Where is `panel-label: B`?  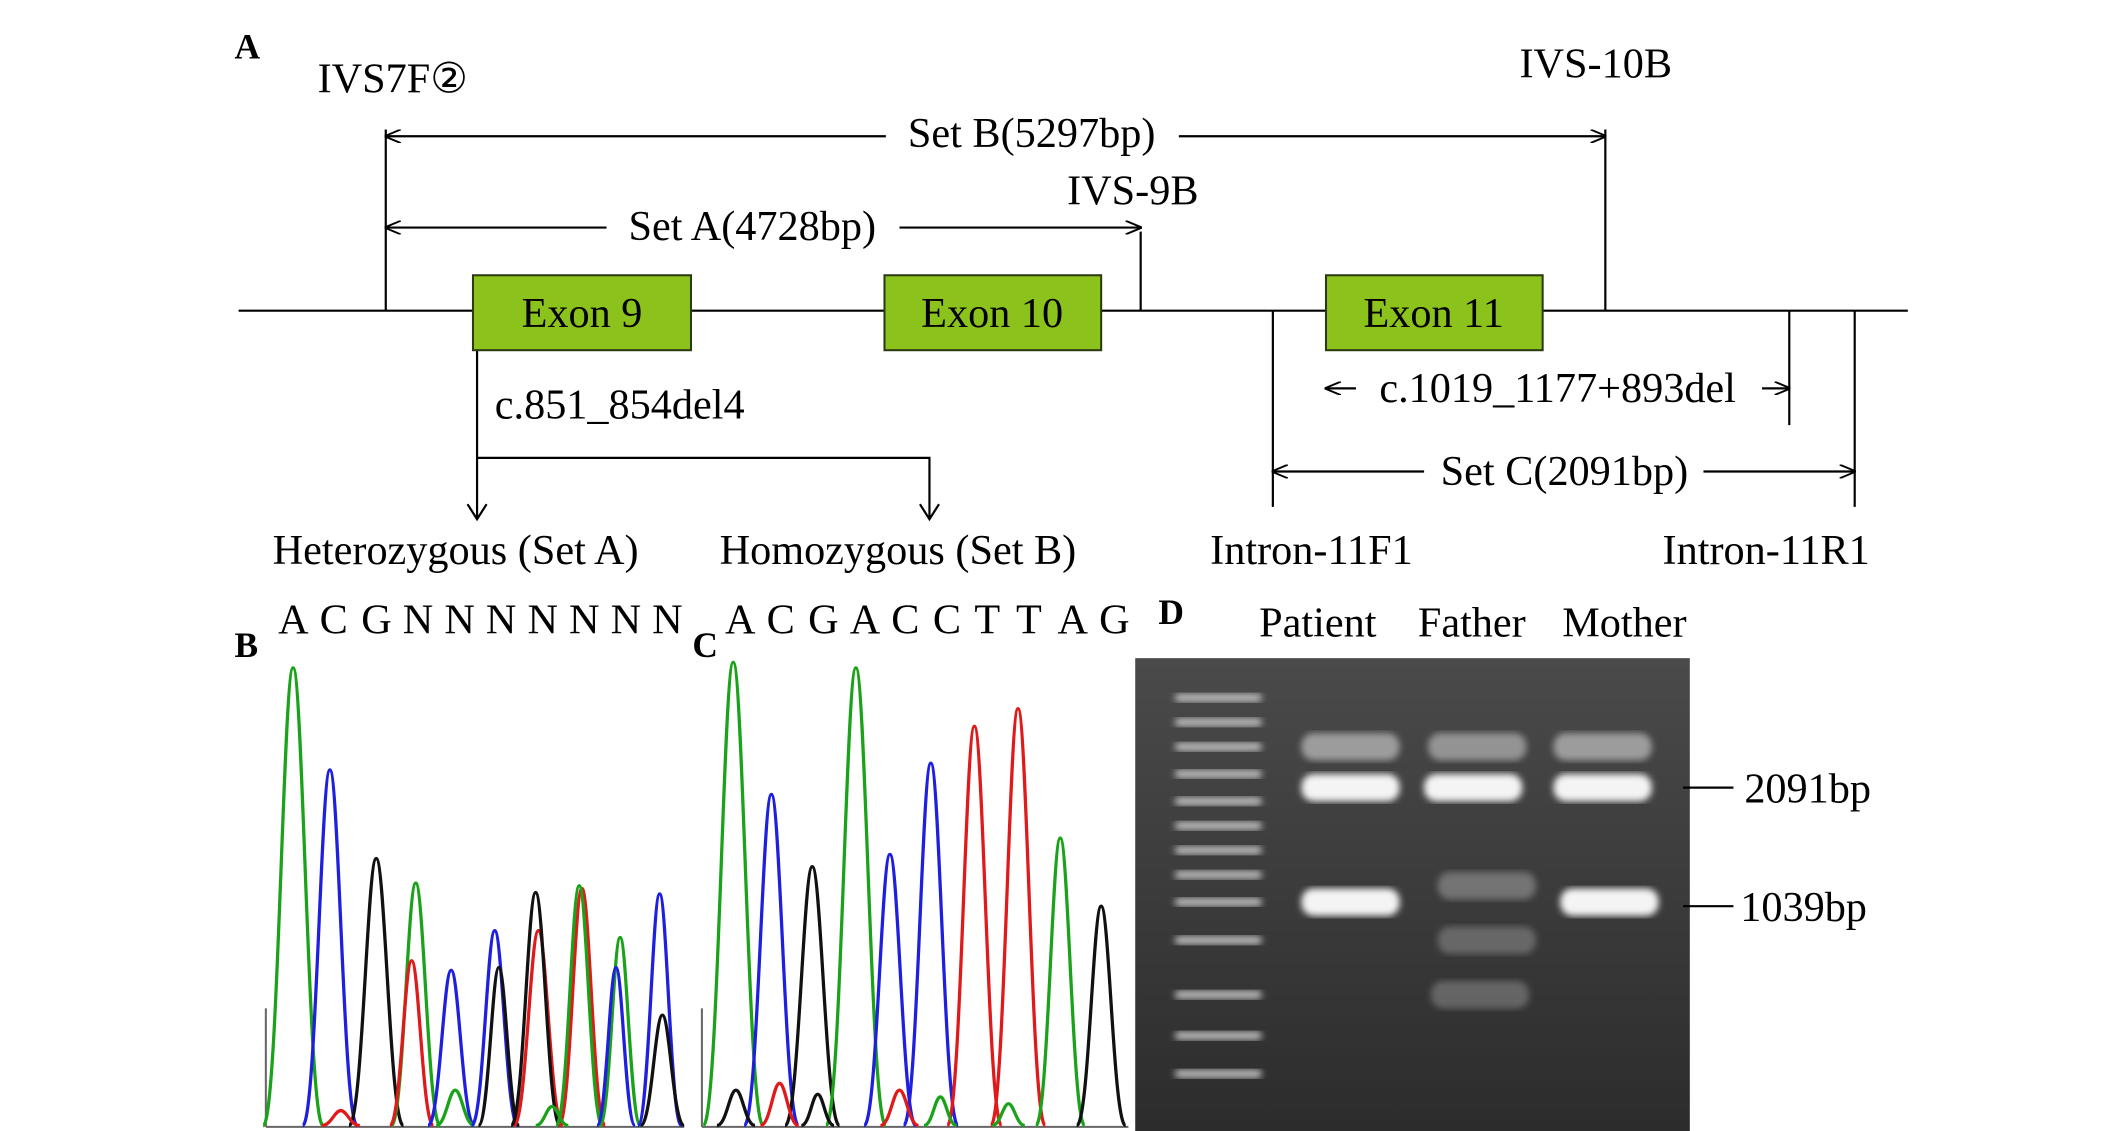
panel-label: B is located at coordinates (247, 645).